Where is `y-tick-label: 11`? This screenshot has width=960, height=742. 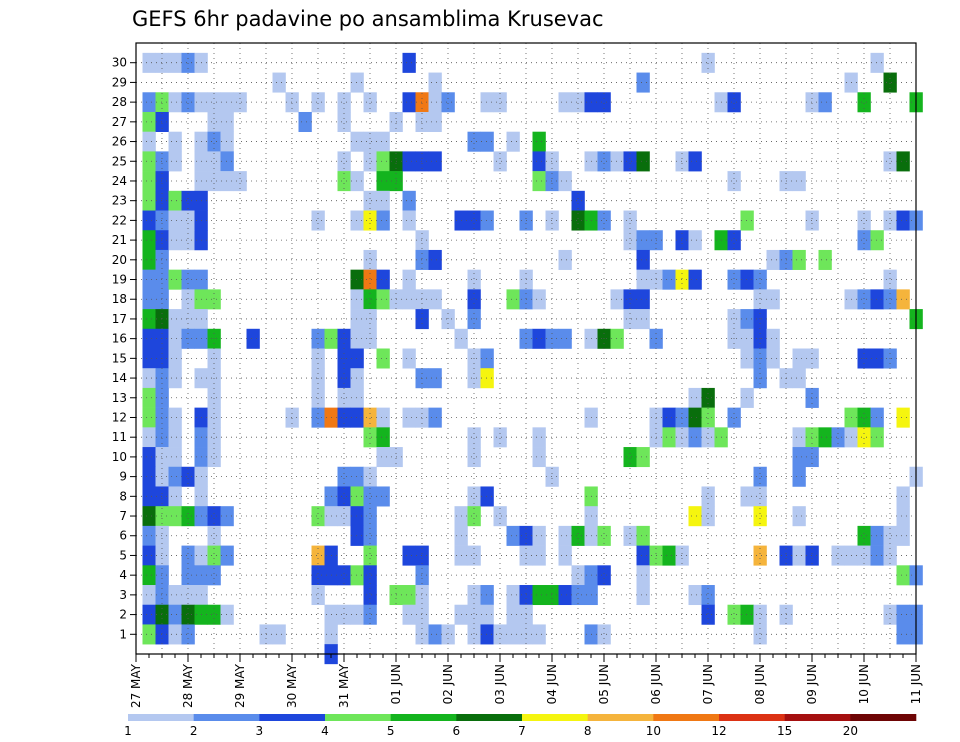
y-tick-label: 11 is located at coordinates (119, 437).